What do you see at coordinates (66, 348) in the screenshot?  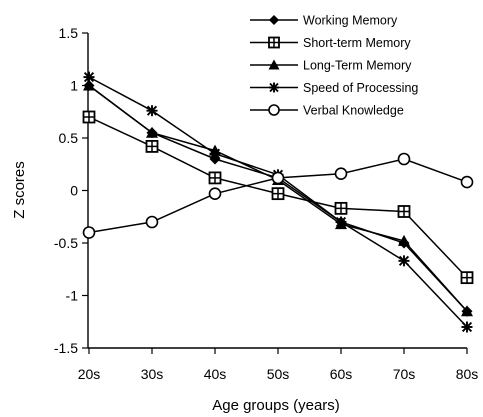 I see `y-tick-label: -1.5` at bounding box center [66, 348].